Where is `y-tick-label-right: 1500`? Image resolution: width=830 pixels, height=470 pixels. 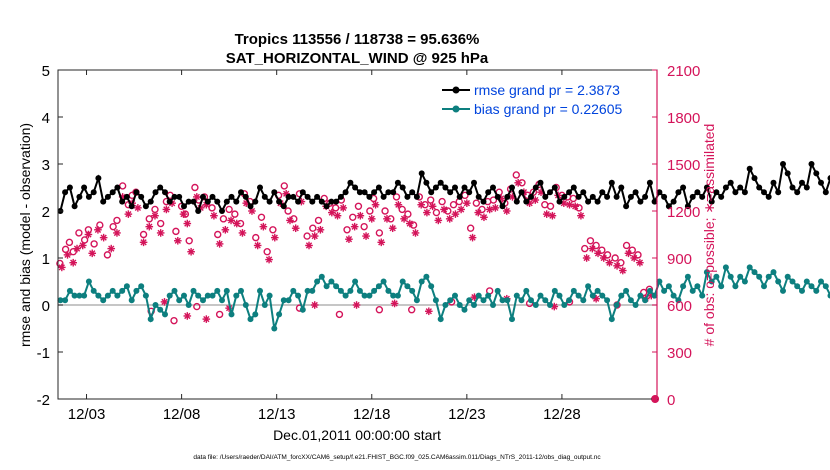 y-tick-label-right: 1500 is located at coordinates (683, 165).